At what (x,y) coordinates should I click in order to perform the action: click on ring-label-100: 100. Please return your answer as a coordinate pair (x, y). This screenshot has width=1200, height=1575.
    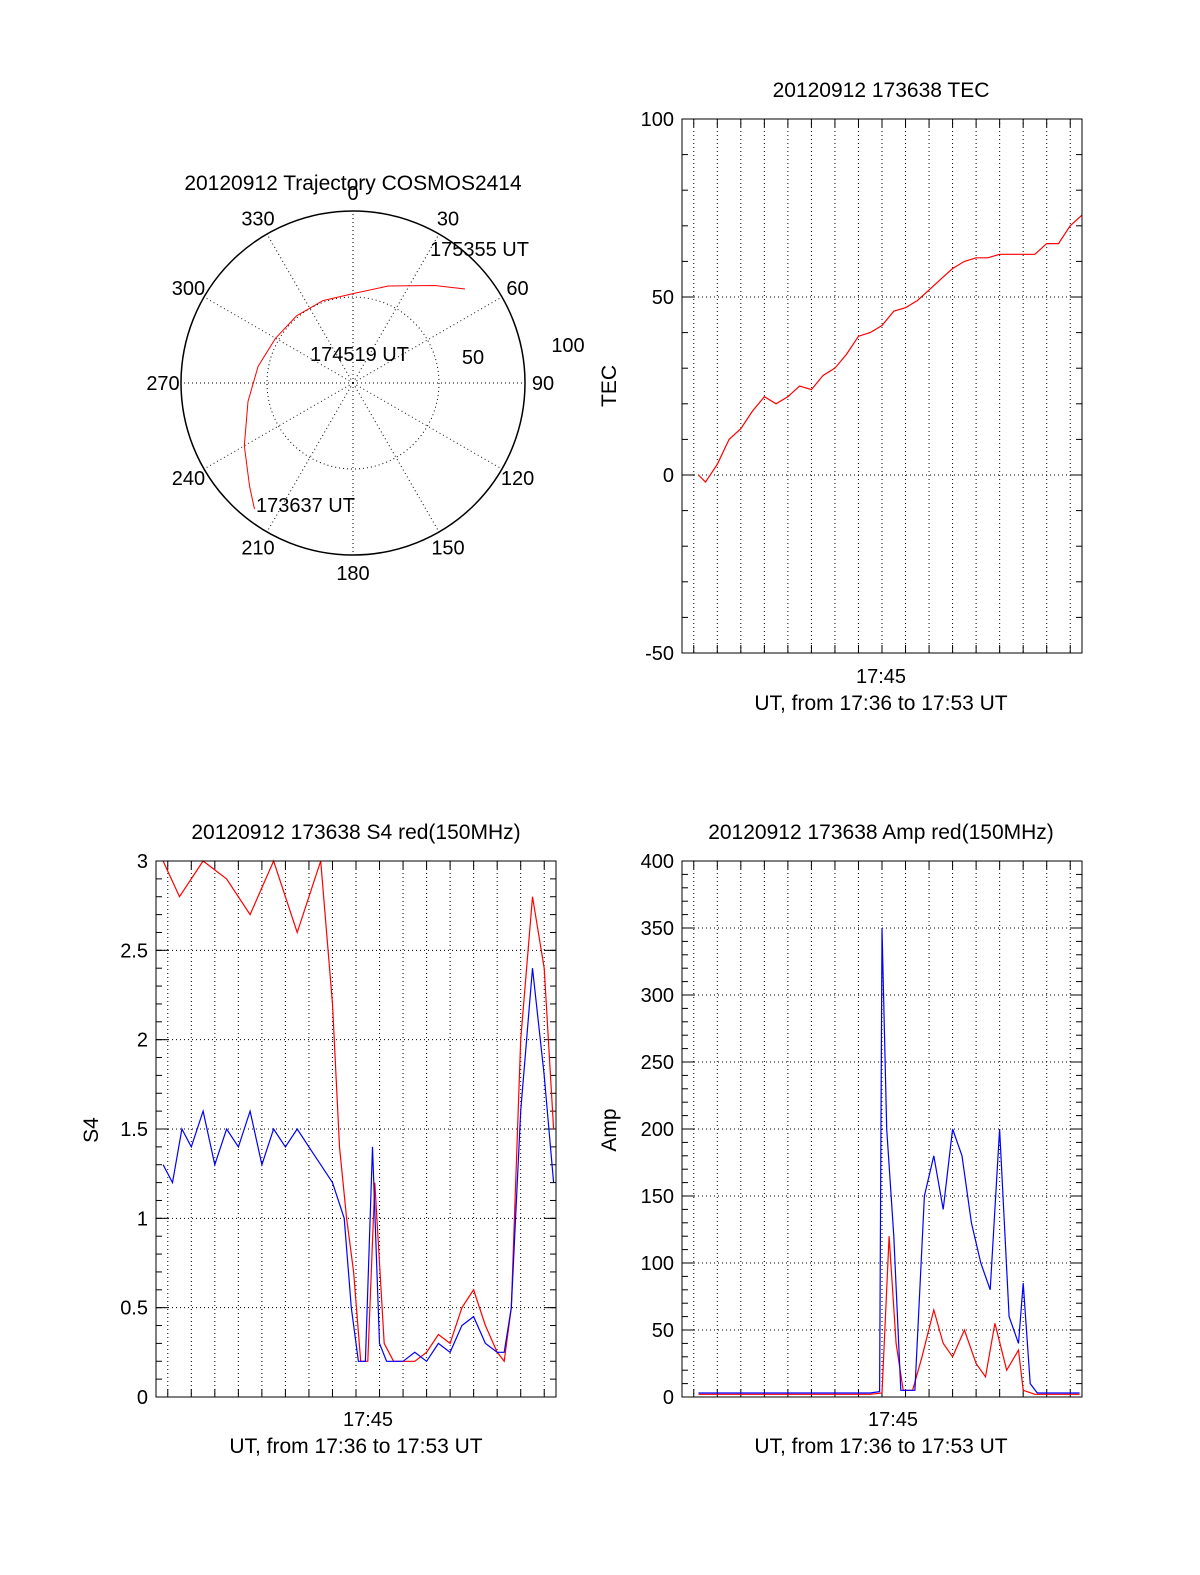
    Looking at the image, I should click on (567, 346).